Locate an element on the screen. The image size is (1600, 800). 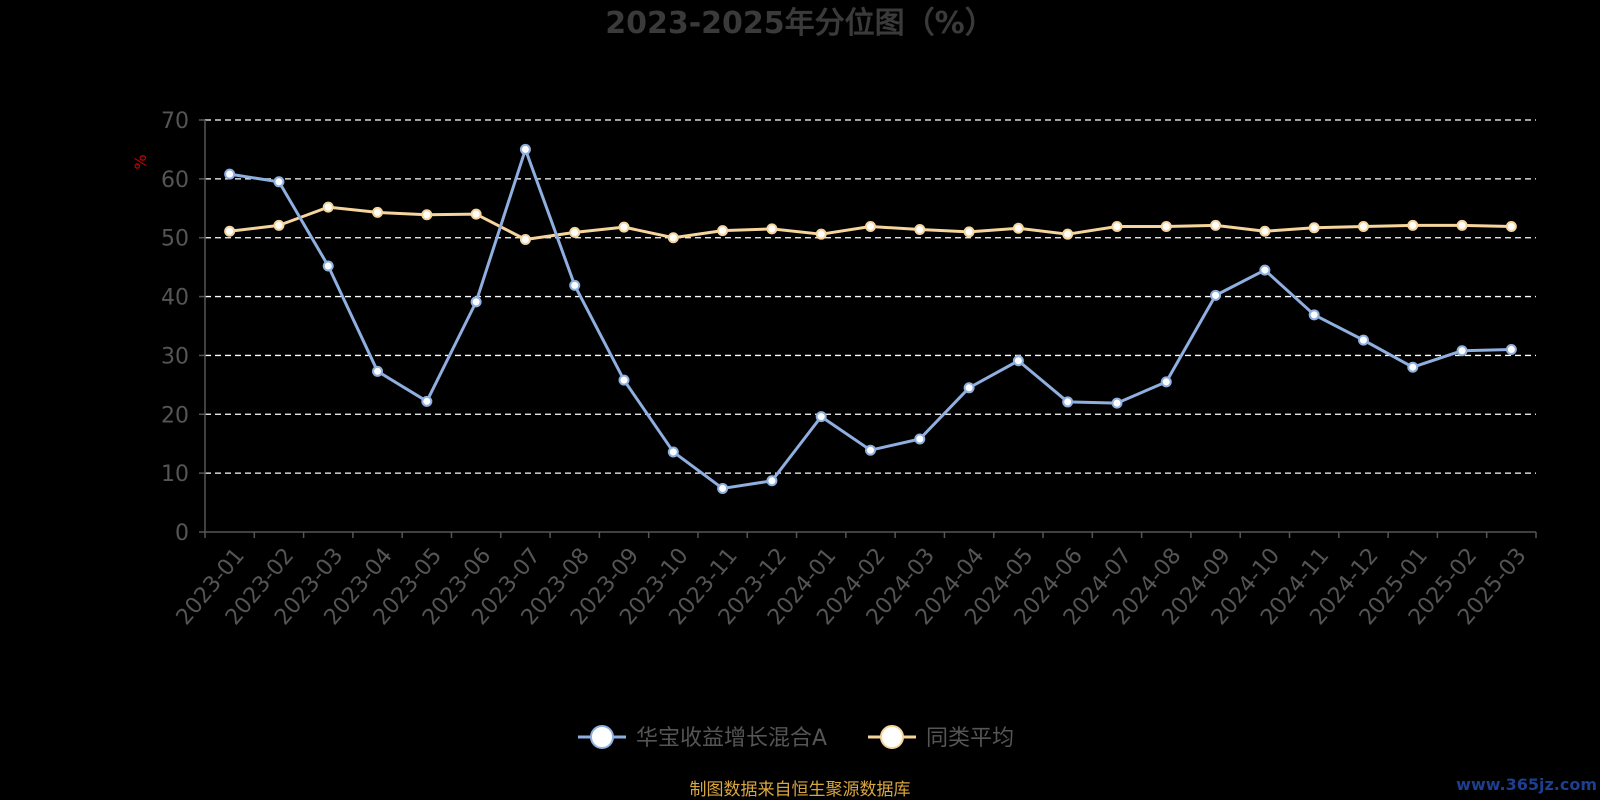
y-axis-label: % is located at coordinates (140, 161).